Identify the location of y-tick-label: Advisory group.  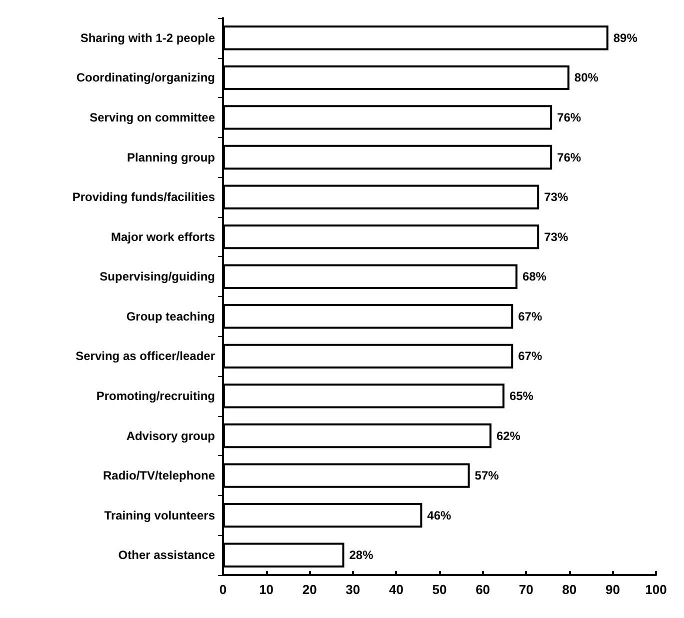
(170, 435).